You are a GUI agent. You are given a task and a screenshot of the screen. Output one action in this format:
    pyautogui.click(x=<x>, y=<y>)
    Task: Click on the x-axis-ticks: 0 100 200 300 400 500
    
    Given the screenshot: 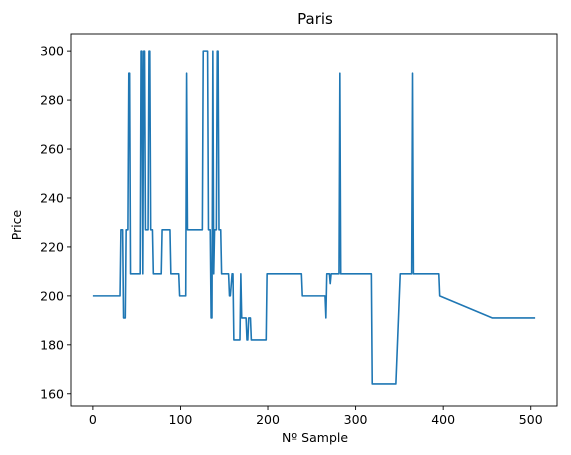 What is the action you would take?
    pyautogui.click(x=316, y=416)
    